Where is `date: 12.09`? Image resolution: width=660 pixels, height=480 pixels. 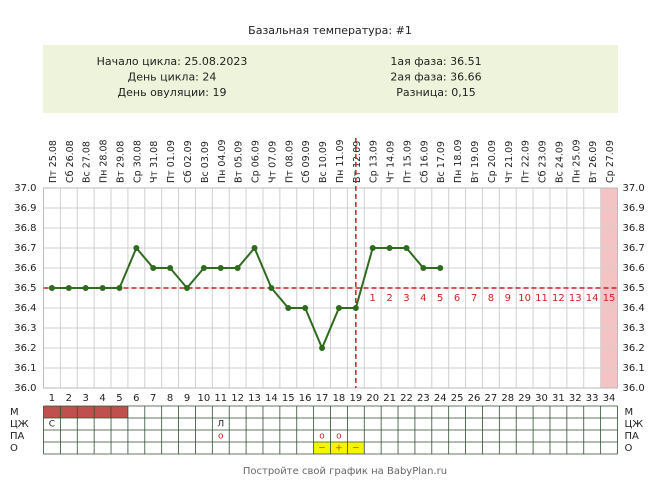
date: 12.09 is located at coordinates (356, 154).